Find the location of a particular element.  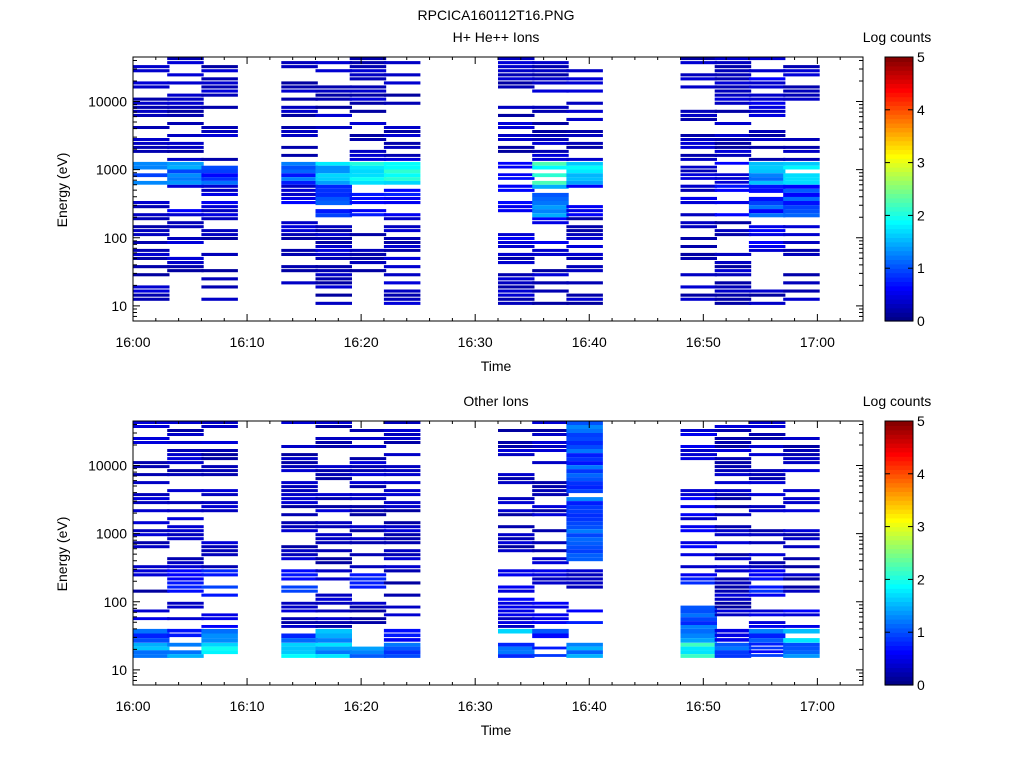

x-tick-label: 17:00 is located at coordinates (817, 706).